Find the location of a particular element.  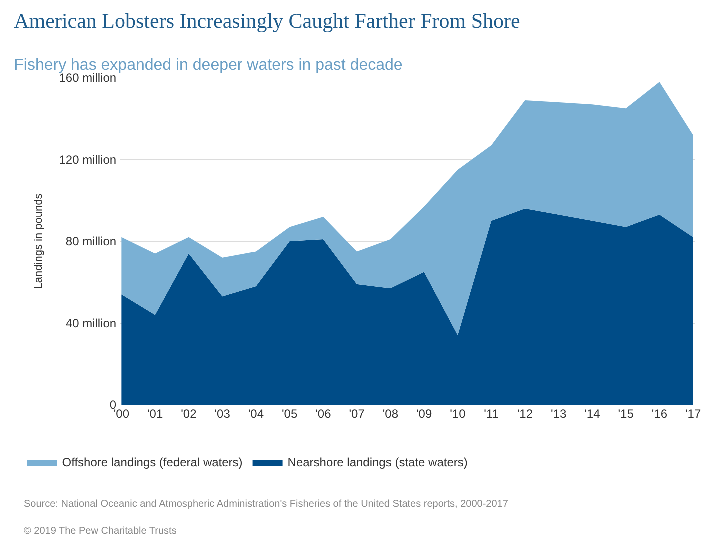

x-tick-label: '03 is located at coordinates (222, 414).